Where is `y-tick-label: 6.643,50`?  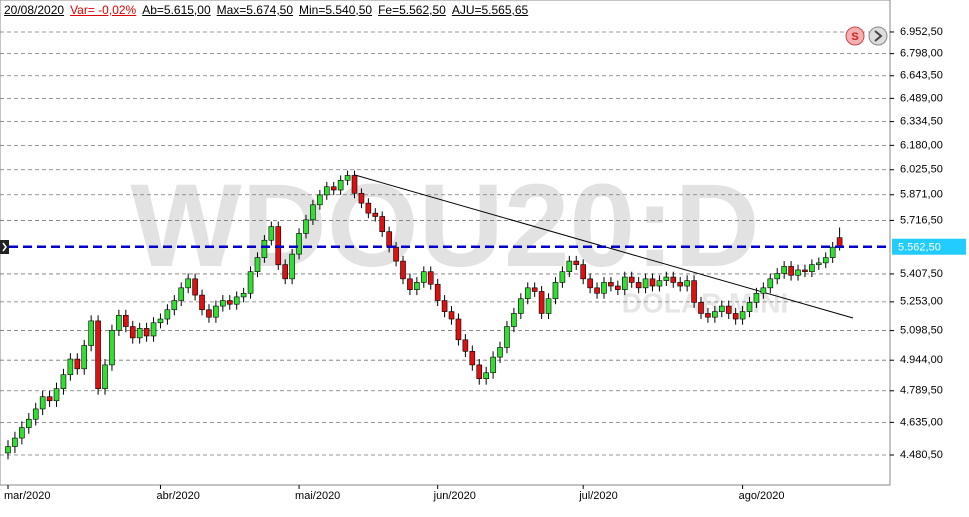 y-tick-label: 6.643,50 is located at coordinates (921, 76).